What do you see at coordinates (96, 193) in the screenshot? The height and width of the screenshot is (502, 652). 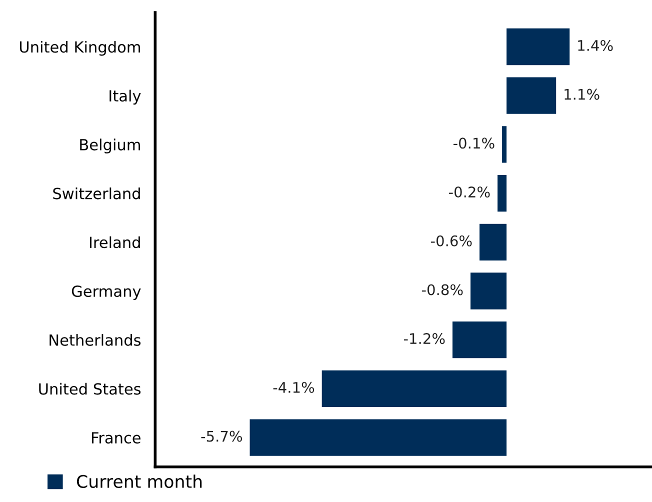 I see `y-tick-label: Switzerland` at bounding box center [96, 193].